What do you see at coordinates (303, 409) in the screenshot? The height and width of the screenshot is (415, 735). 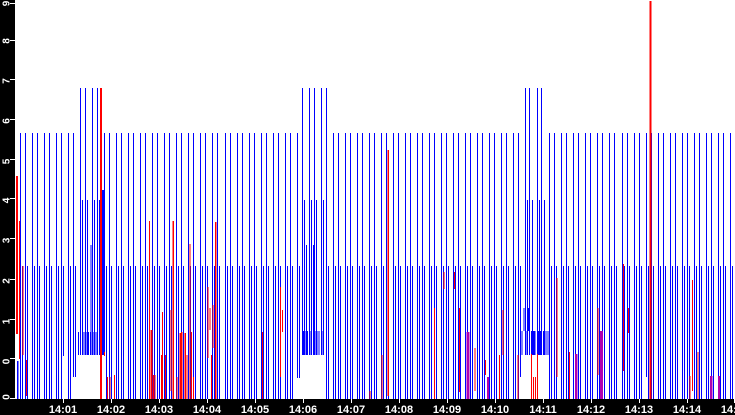 I see `svg-text: 14:06` at bounding box center [303, 409].